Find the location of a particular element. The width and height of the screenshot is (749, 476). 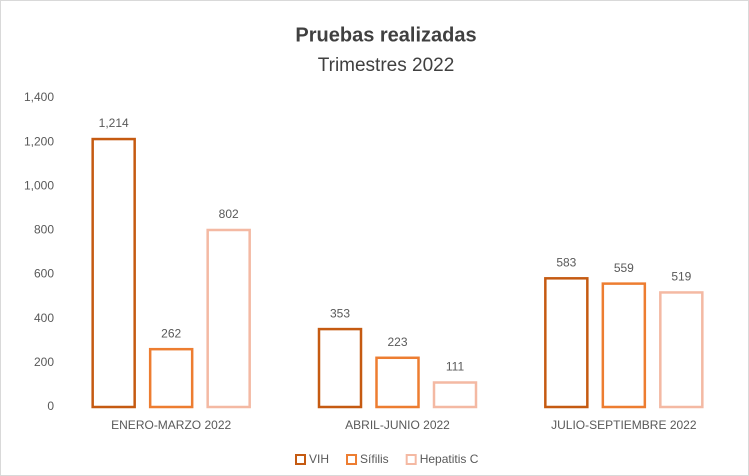

value-label: 583 is located at coordinates (566, 262).